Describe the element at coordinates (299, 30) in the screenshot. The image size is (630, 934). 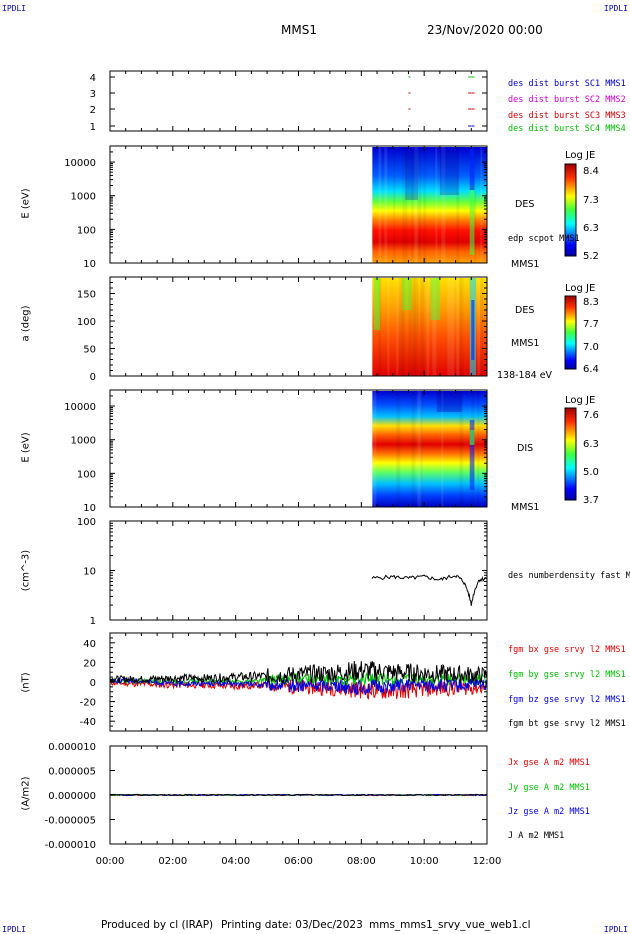
I see `spacecraft-title: MMS1` at that location.